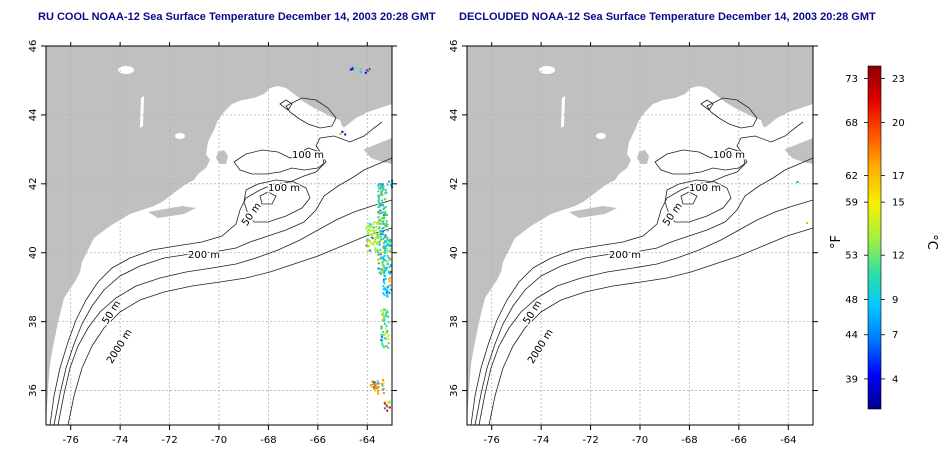  I want to click on sst-pixels, so click(366, 239).